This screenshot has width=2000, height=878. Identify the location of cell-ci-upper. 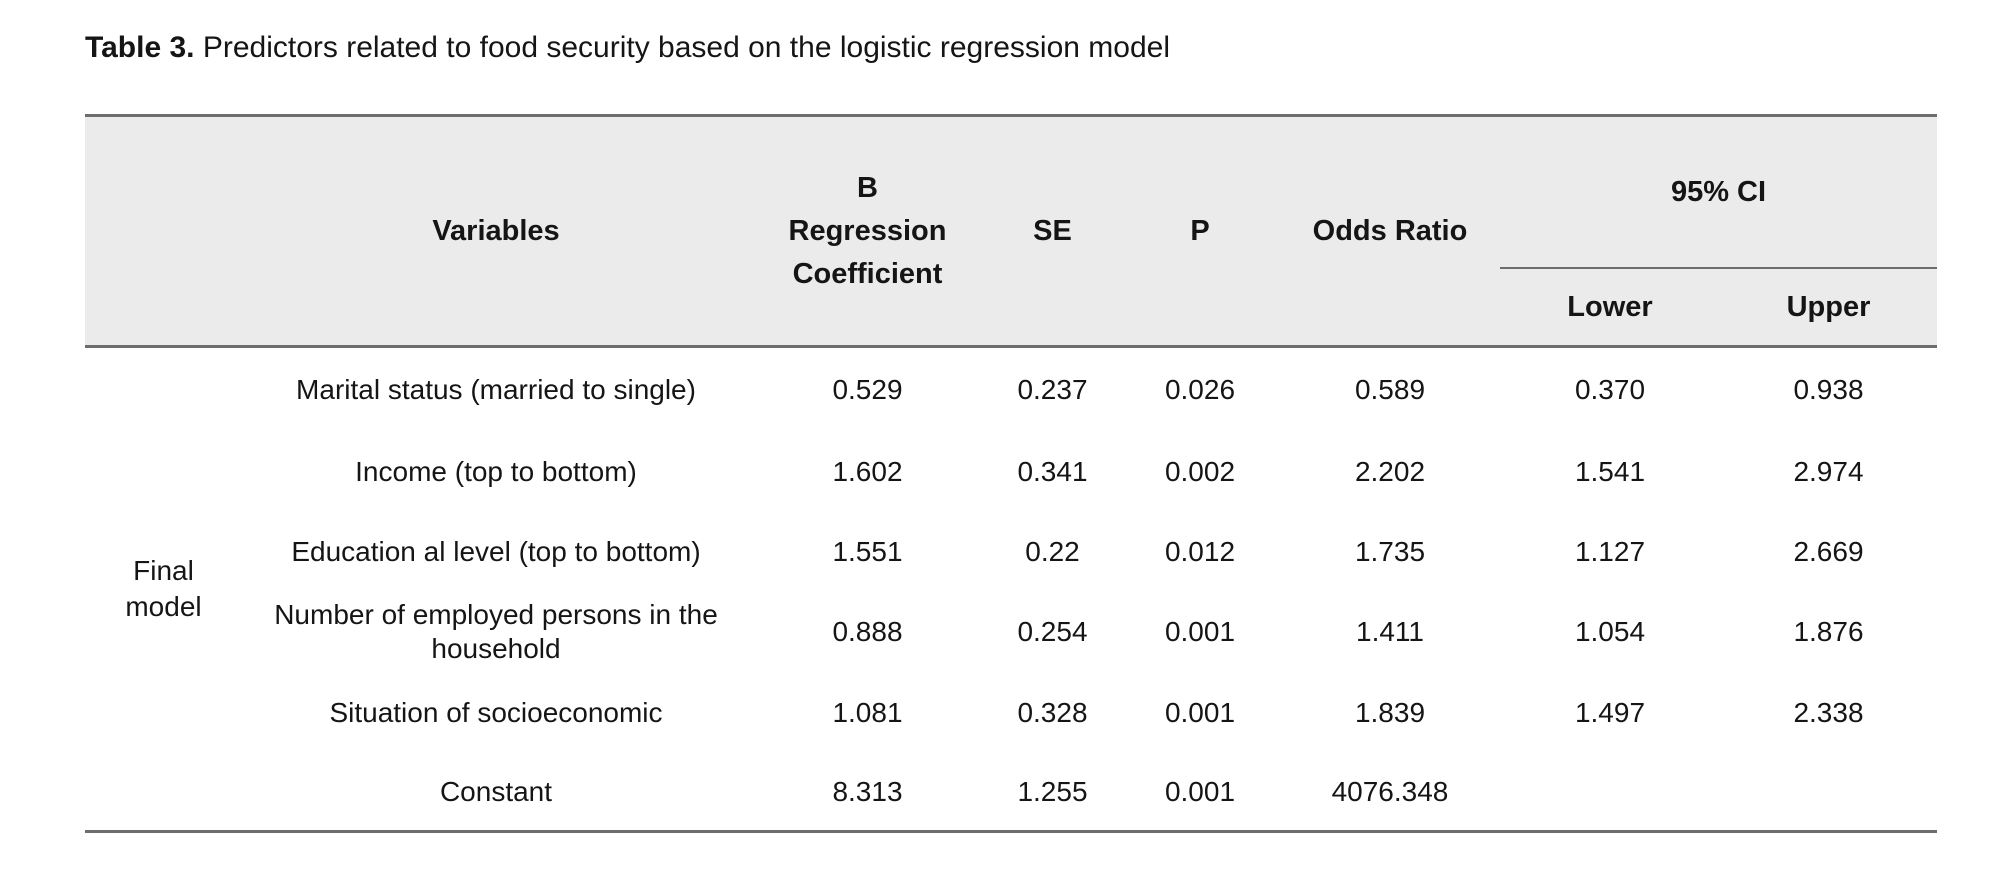
(1828, 792).